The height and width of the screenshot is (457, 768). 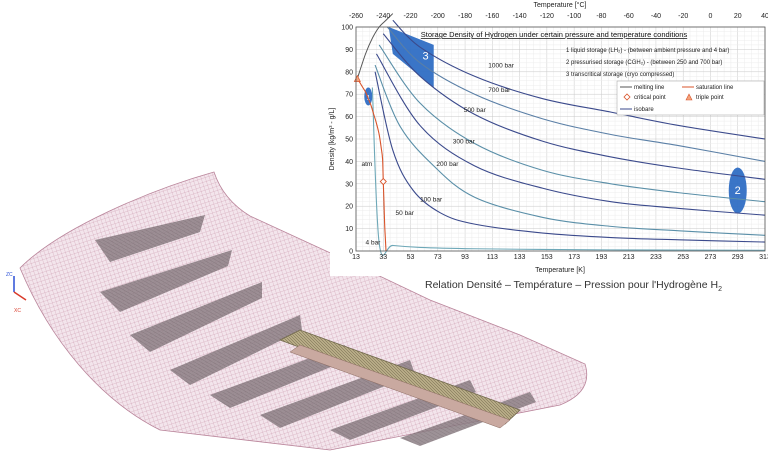 I want to click on y-tick-label: 100, so click(x=347, y=28).